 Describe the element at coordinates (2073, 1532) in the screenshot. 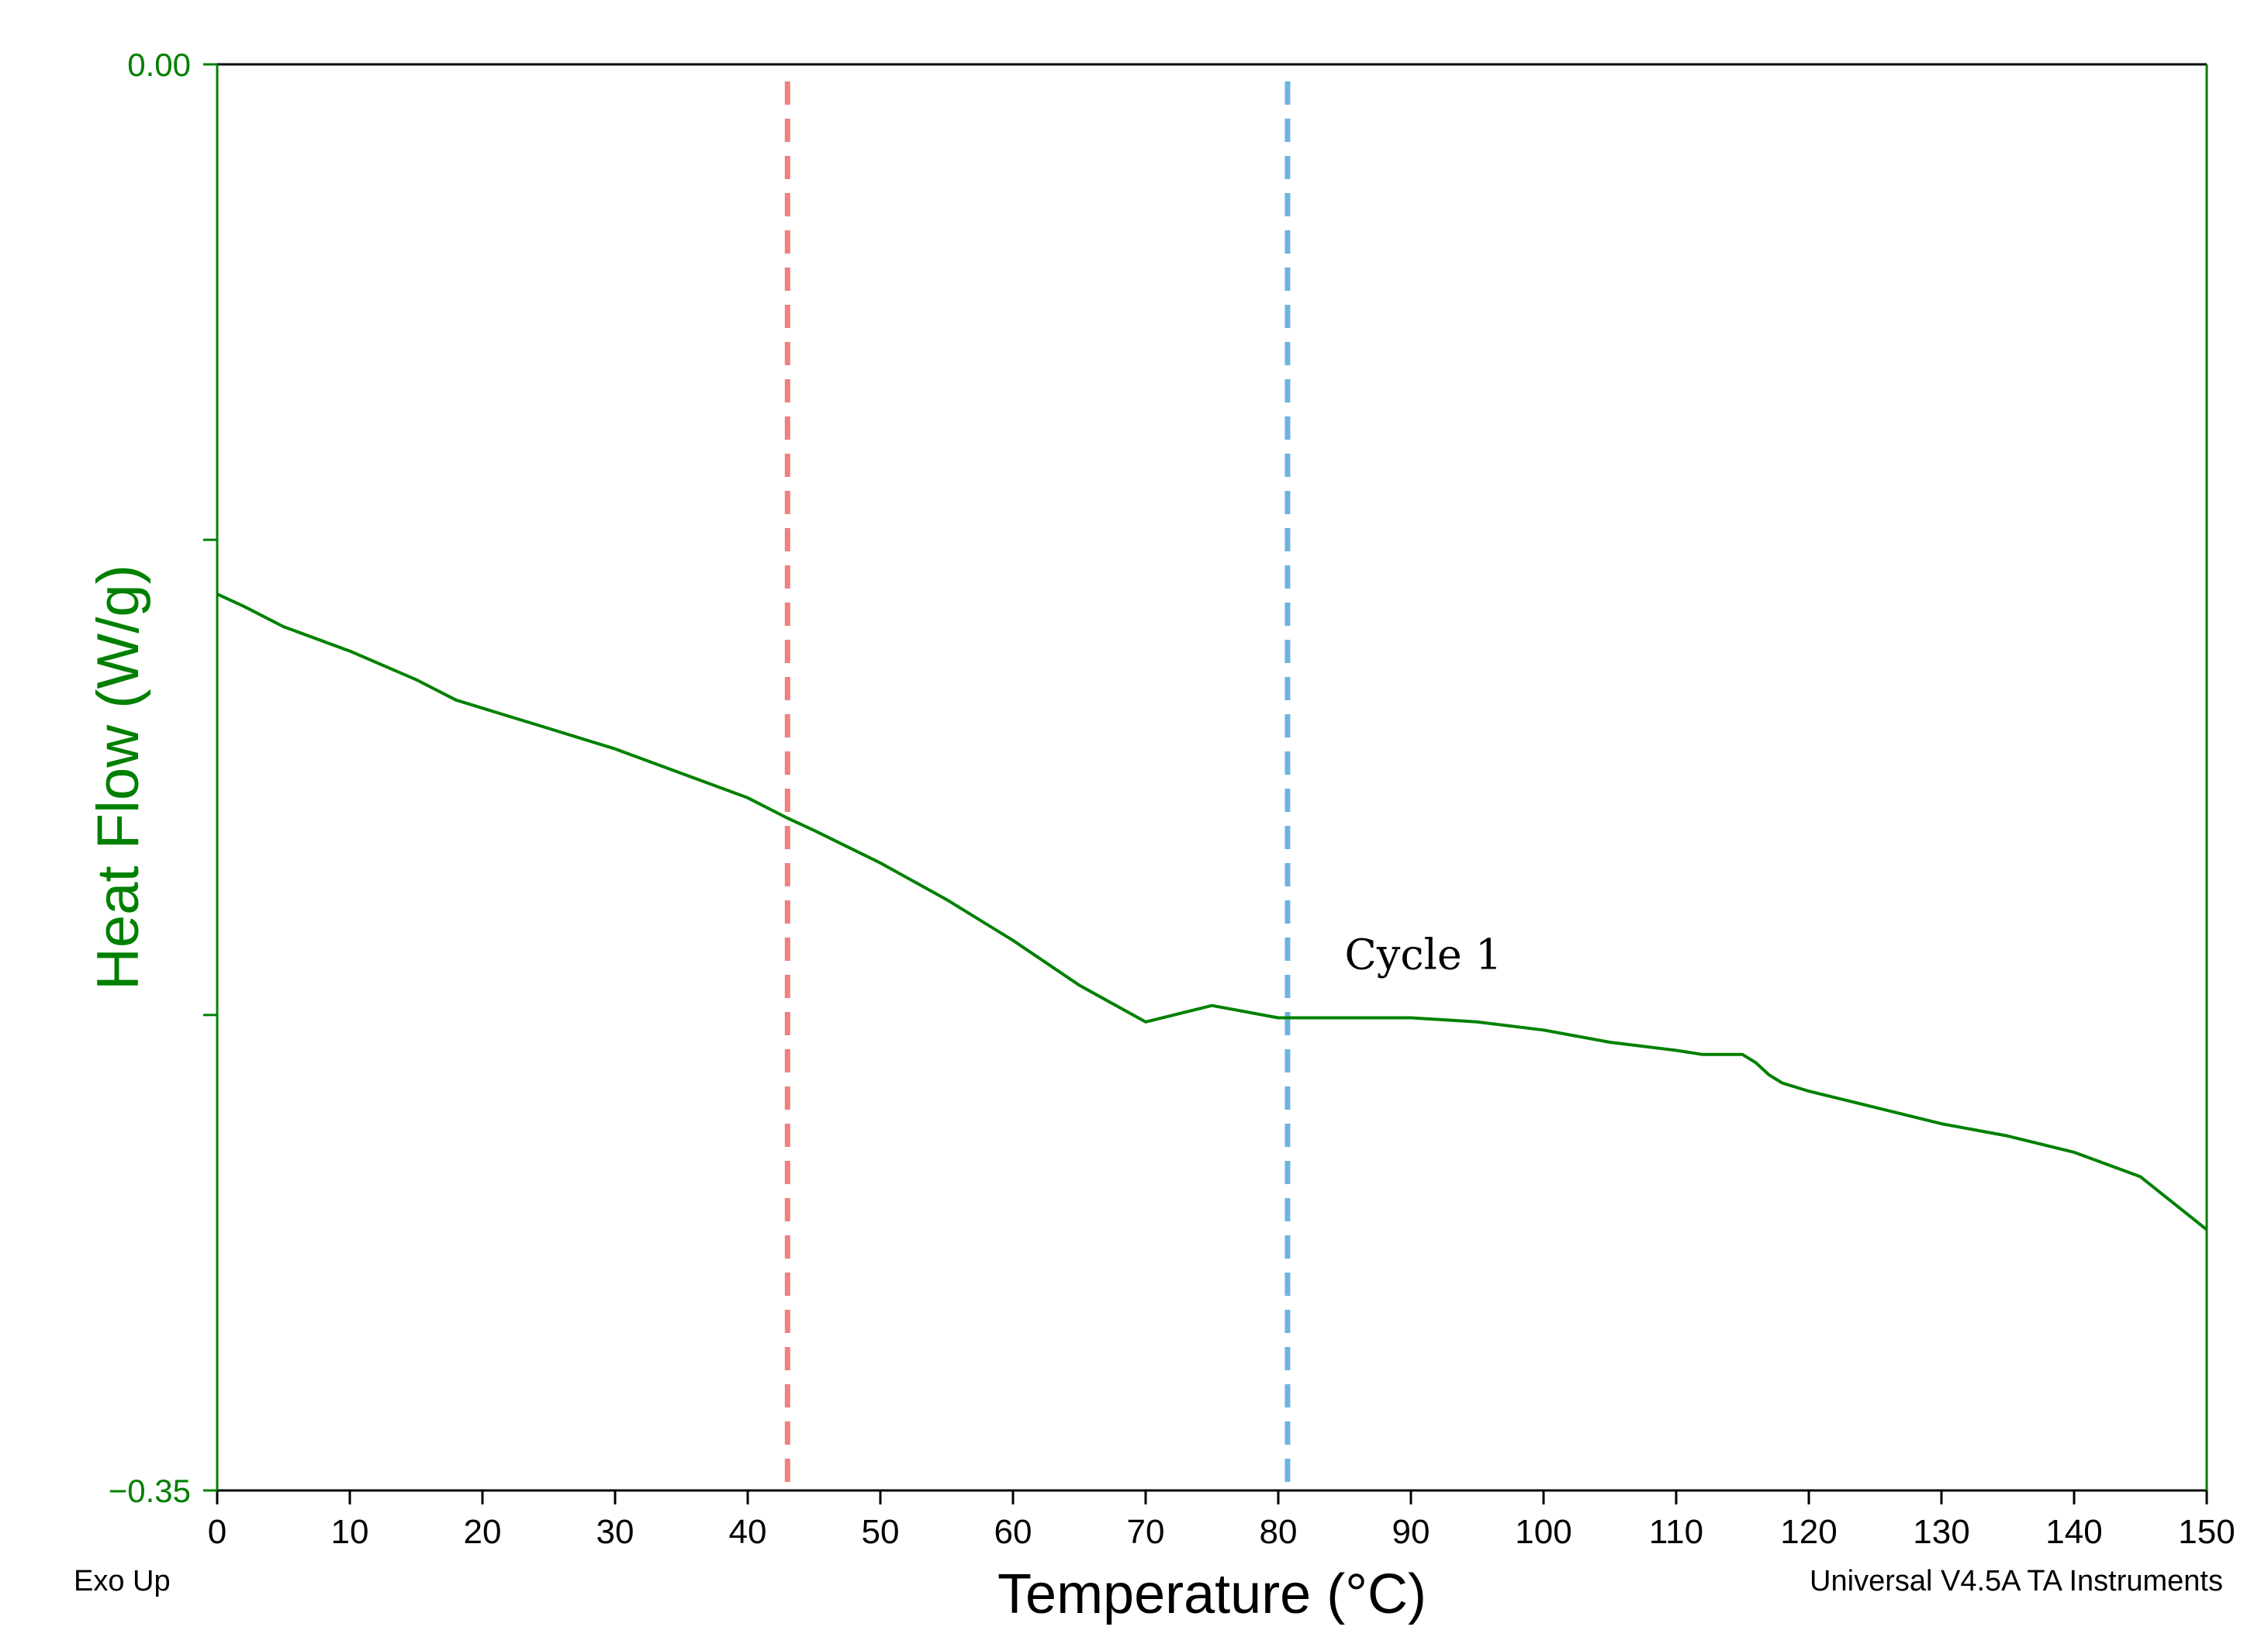

I see `x-tick-label-140: 140` at that location.